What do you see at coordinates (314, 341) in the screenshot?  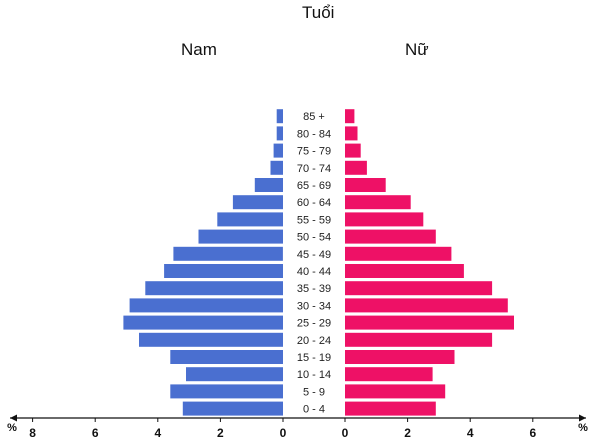 I see `age-group-label: 20 - 24` at bounding box center [314, 341].